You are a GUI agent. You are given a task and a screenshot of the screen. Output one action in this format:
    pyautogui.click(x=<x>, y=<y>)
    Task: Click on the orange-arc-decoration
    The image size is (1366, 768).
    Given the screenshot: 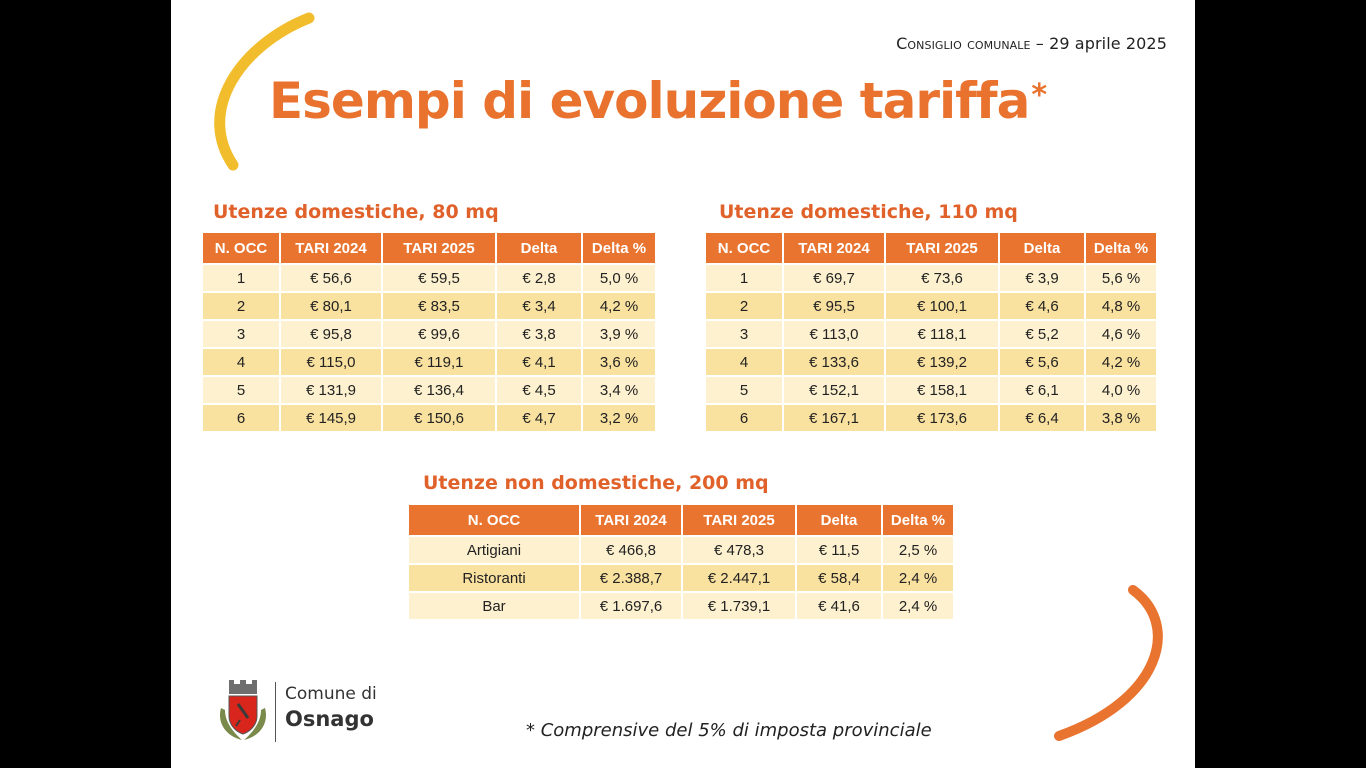 What is the action you would take?
    pyautogui.click(x=1108, y=663)
    